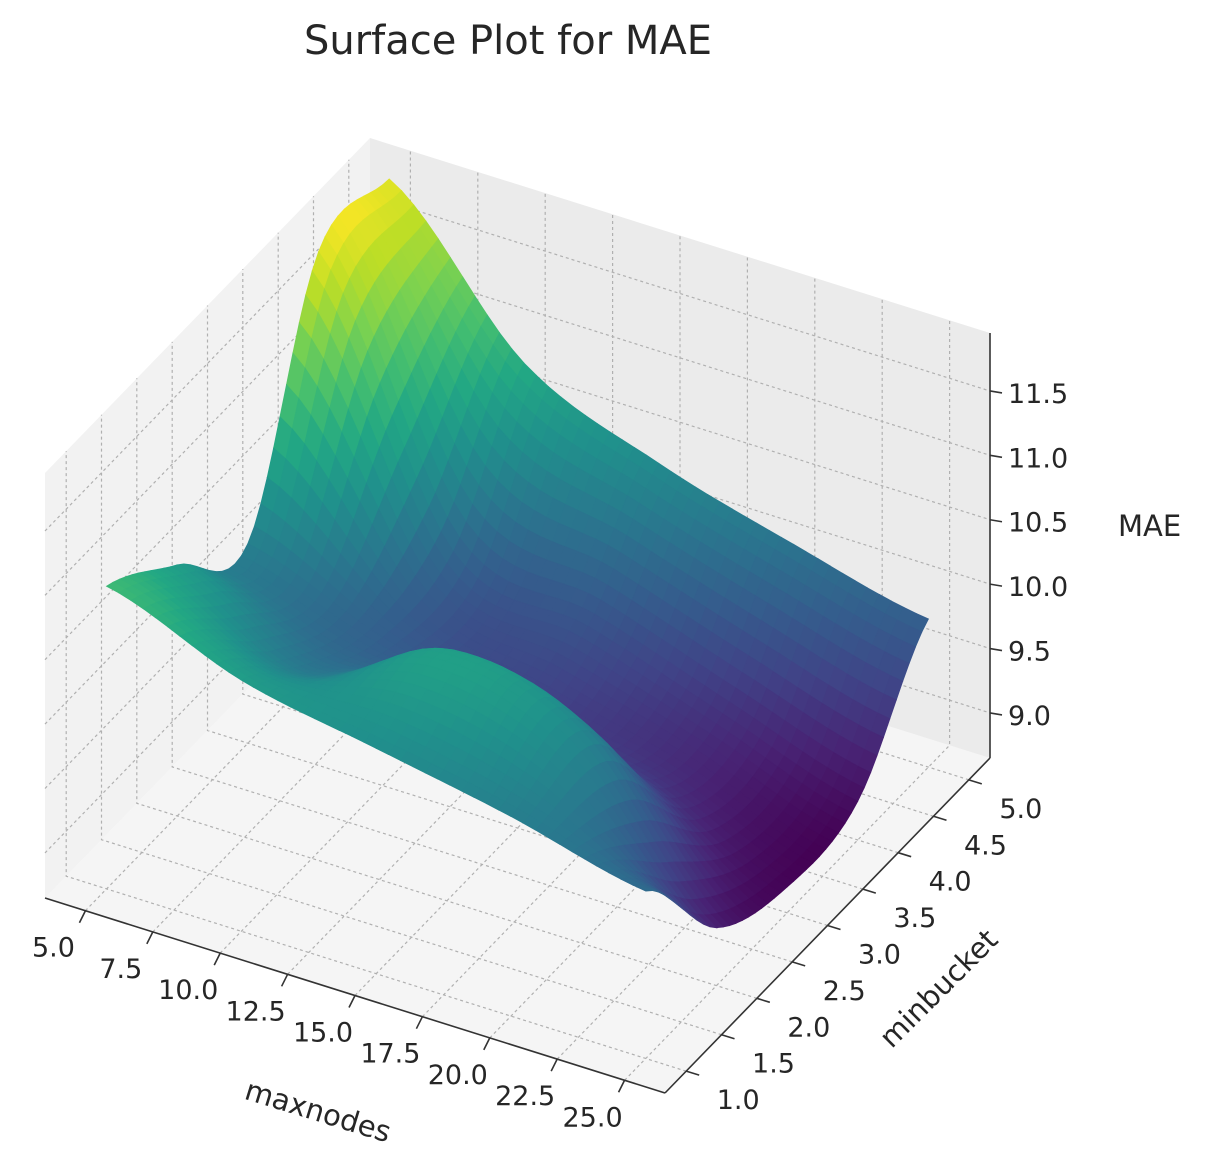 The image size is (1211, 1173). Describe the element at coordinates (773, 1064) in the screenshot. I see `y-tick-label: 1.5` at that location.